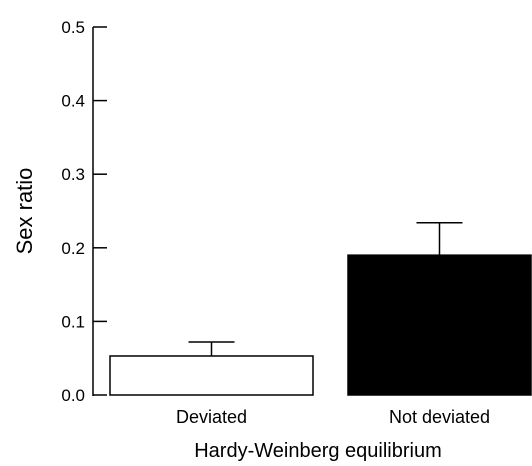 The image size is (532, 466). What do you see at coordinates (24, 211) in the screenshot?
I see `y-axis-title: Sex ratio` at bounding box center [24, 211].